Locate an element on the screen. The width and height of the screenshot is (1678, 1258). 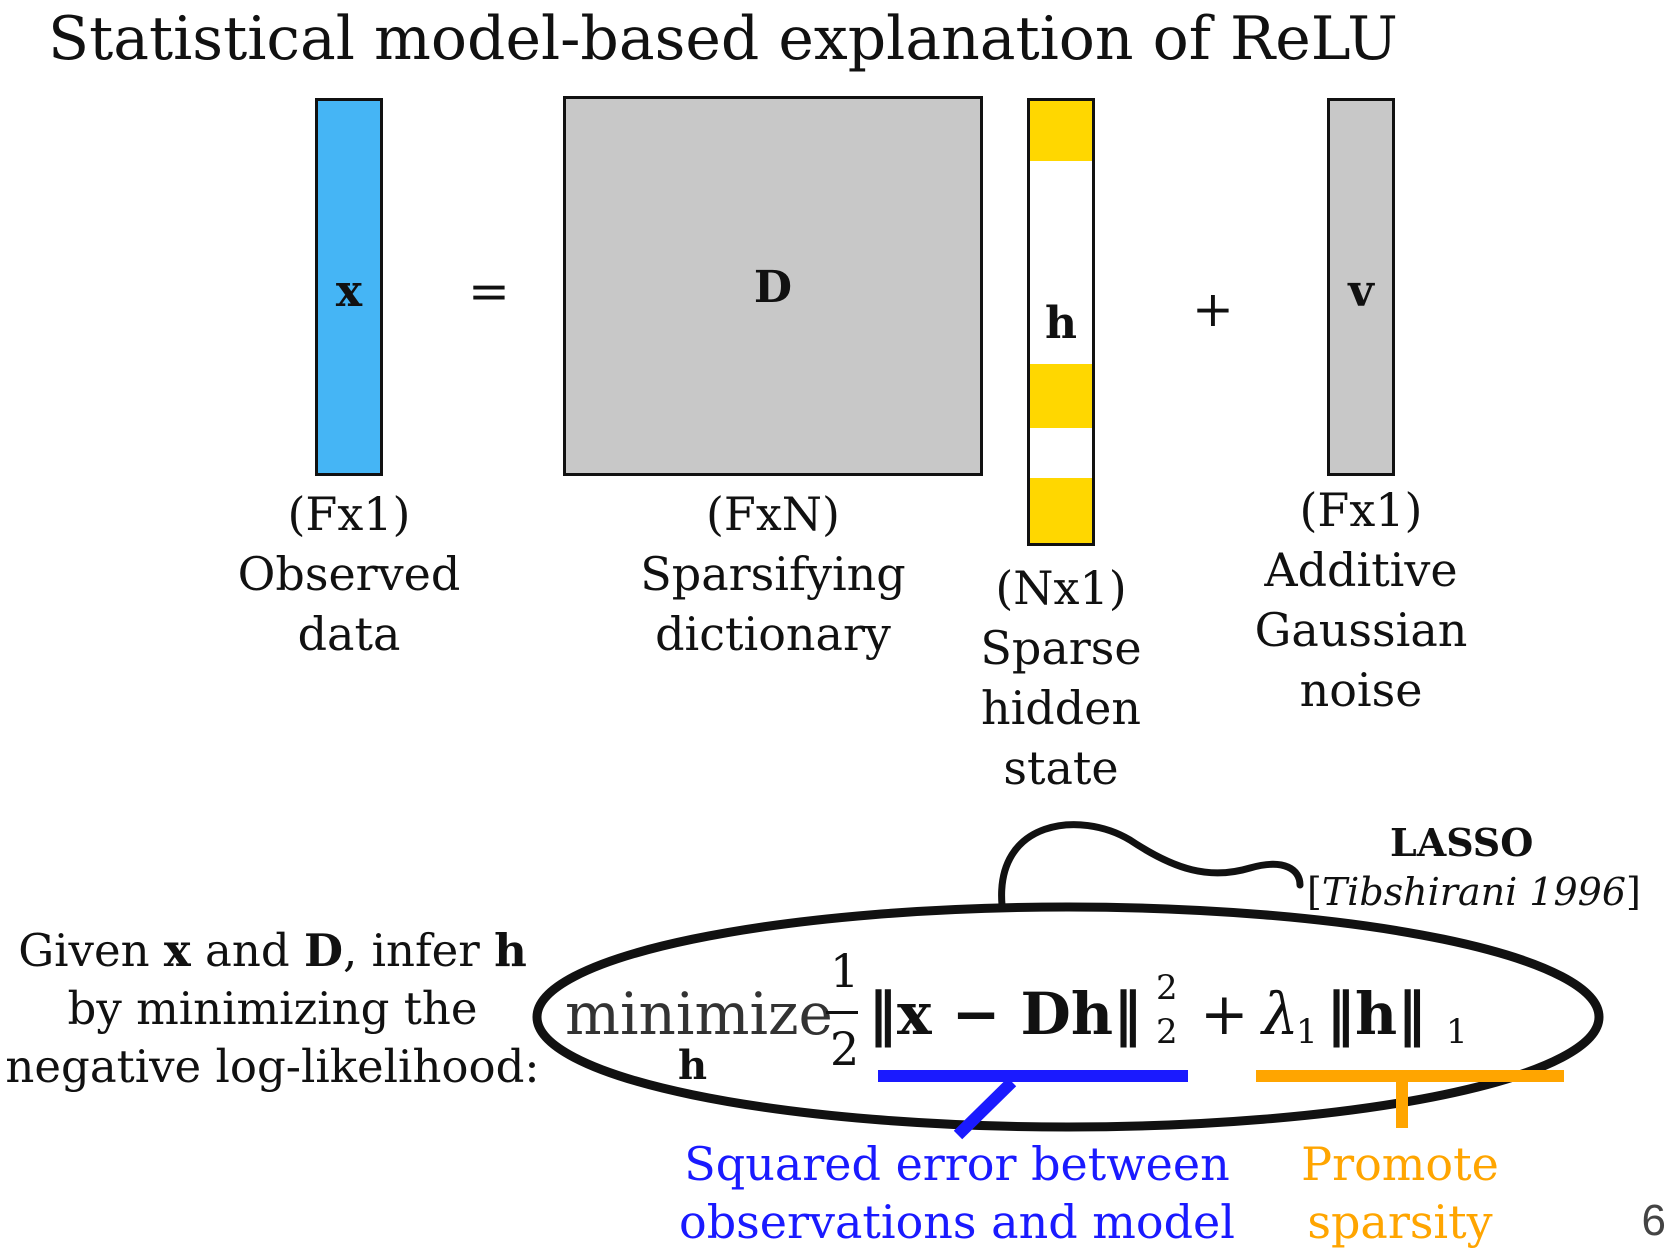
objective-lambda: λ is located at coordinates (1280, 1014).